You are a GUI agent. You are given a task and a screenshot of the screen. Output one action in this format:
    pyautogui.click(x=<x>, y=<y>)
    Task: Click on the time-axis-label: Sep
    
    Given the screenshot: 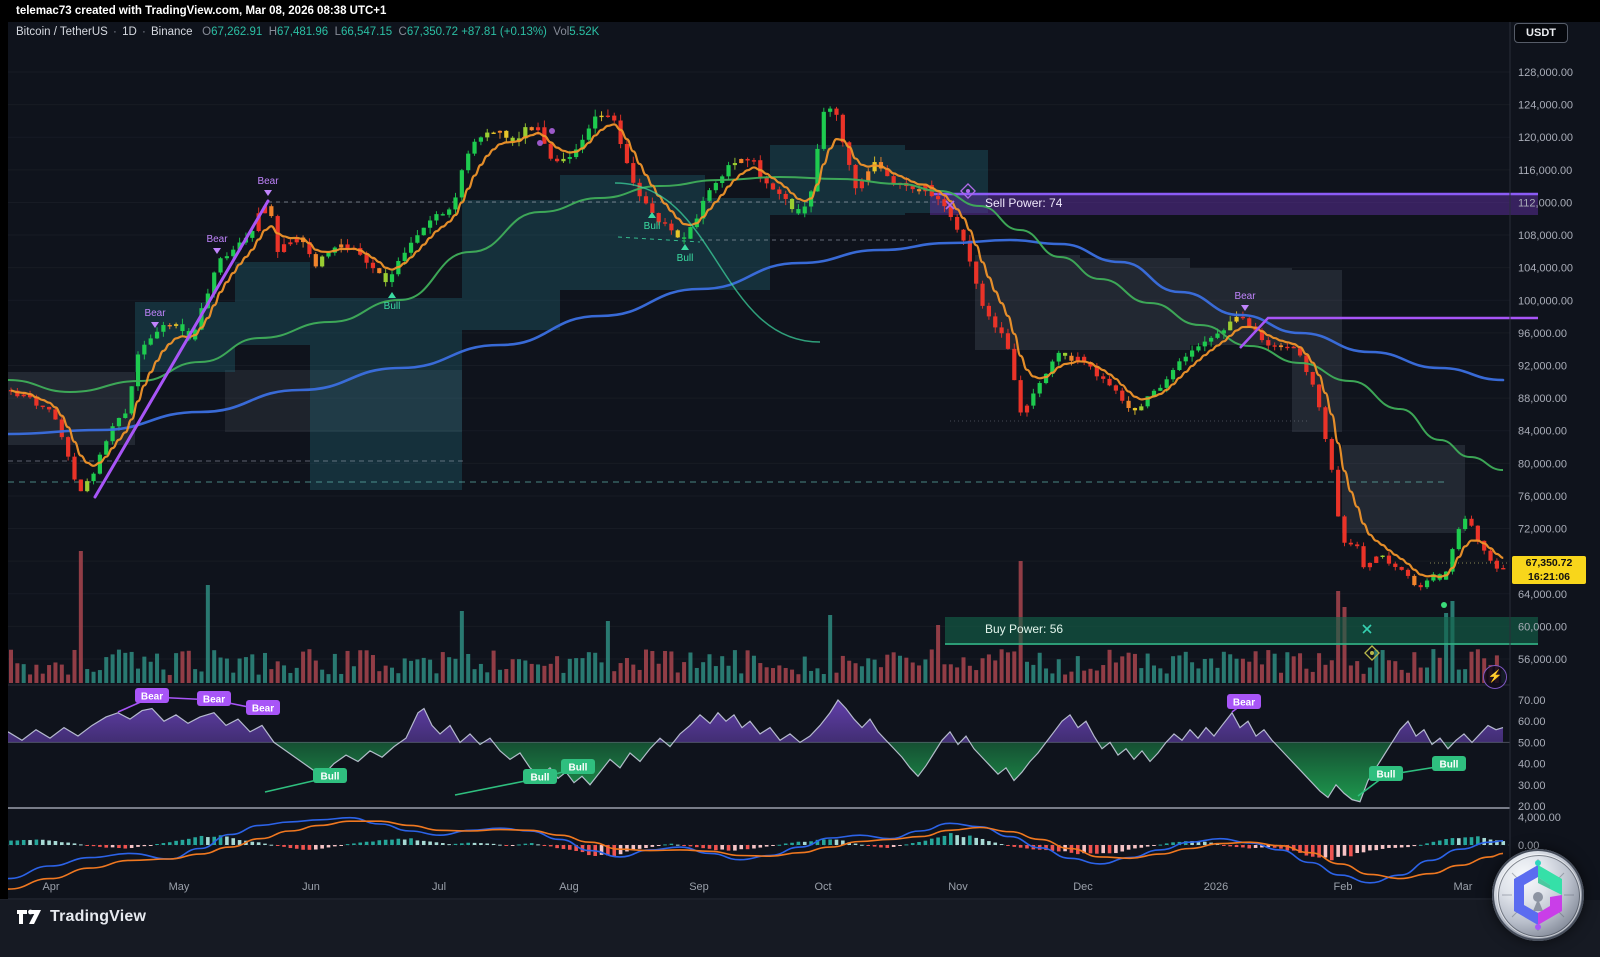 What is the action you would take?
    pyautogui.click(x=699, y=887)
    